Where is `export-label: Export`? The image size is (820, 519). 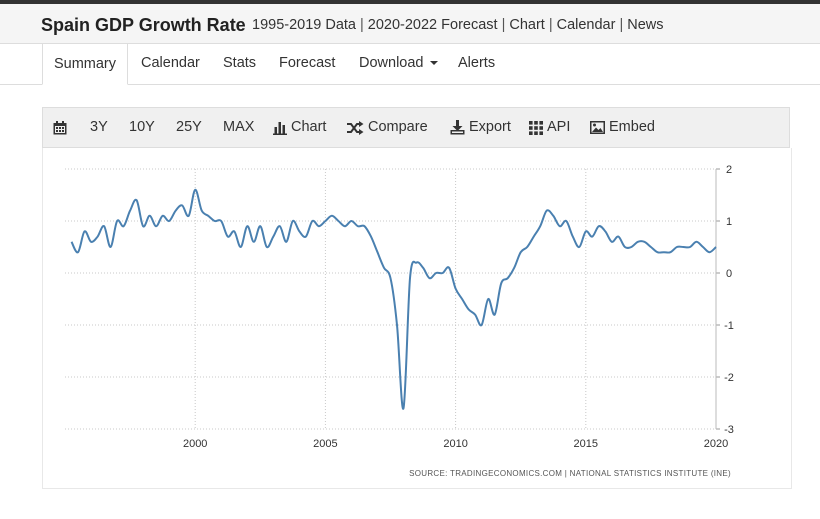 export-label: Export is located at coordinates (490, 127).